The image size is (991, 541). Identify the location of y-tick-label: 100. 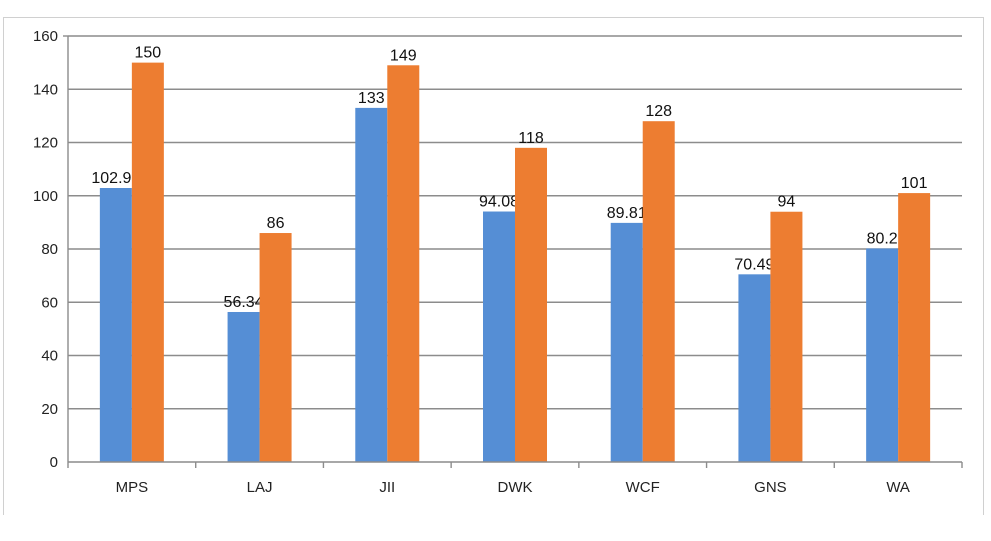
(45, 196).